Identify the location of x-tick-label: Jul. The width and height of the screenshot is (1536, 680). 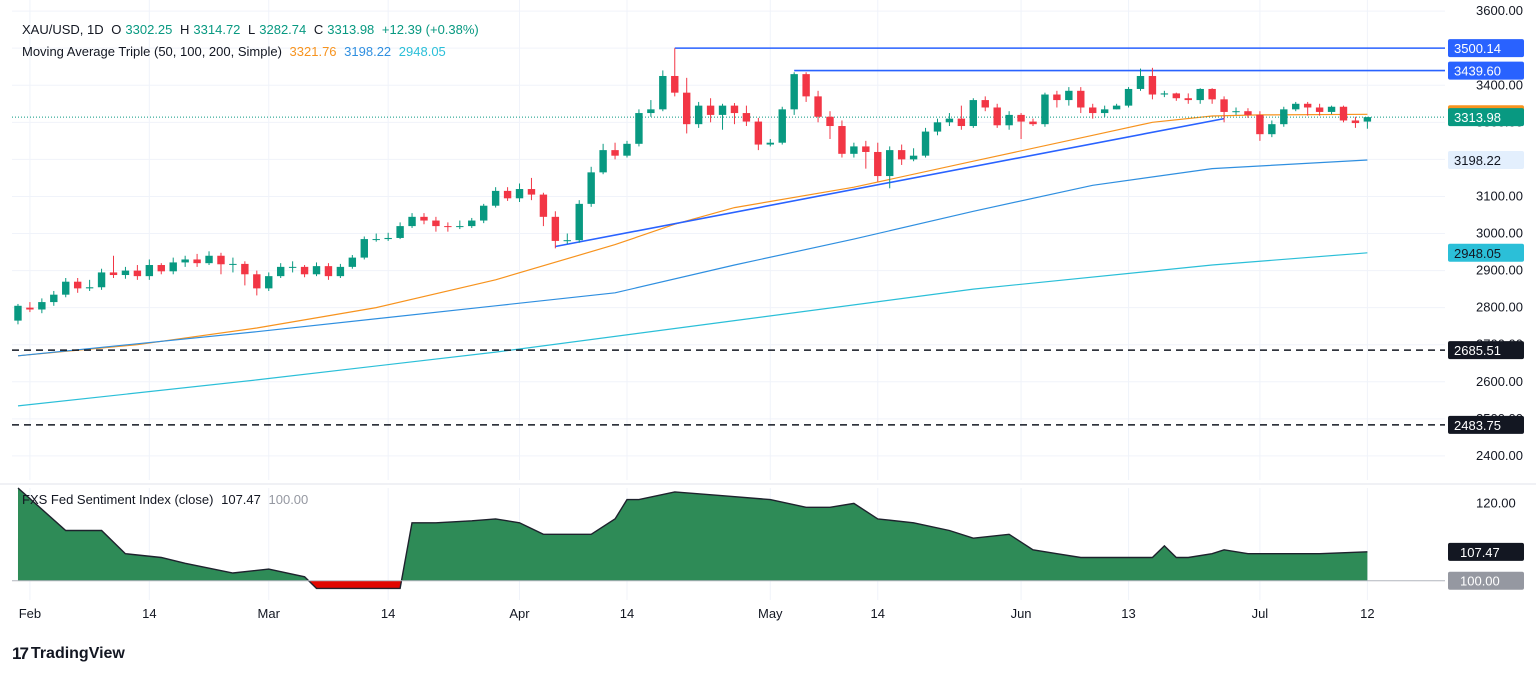
(1260, 613).